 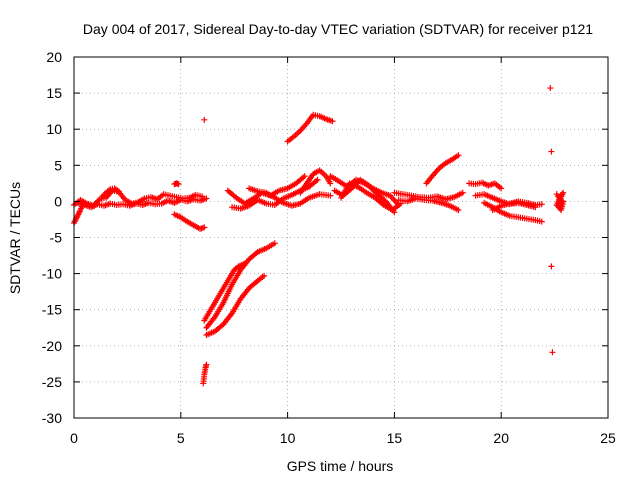 What do you see at coordinates (52, 346) in the screenshot?
I see `y-tick-label: -20` at bounding box center [52, 346].